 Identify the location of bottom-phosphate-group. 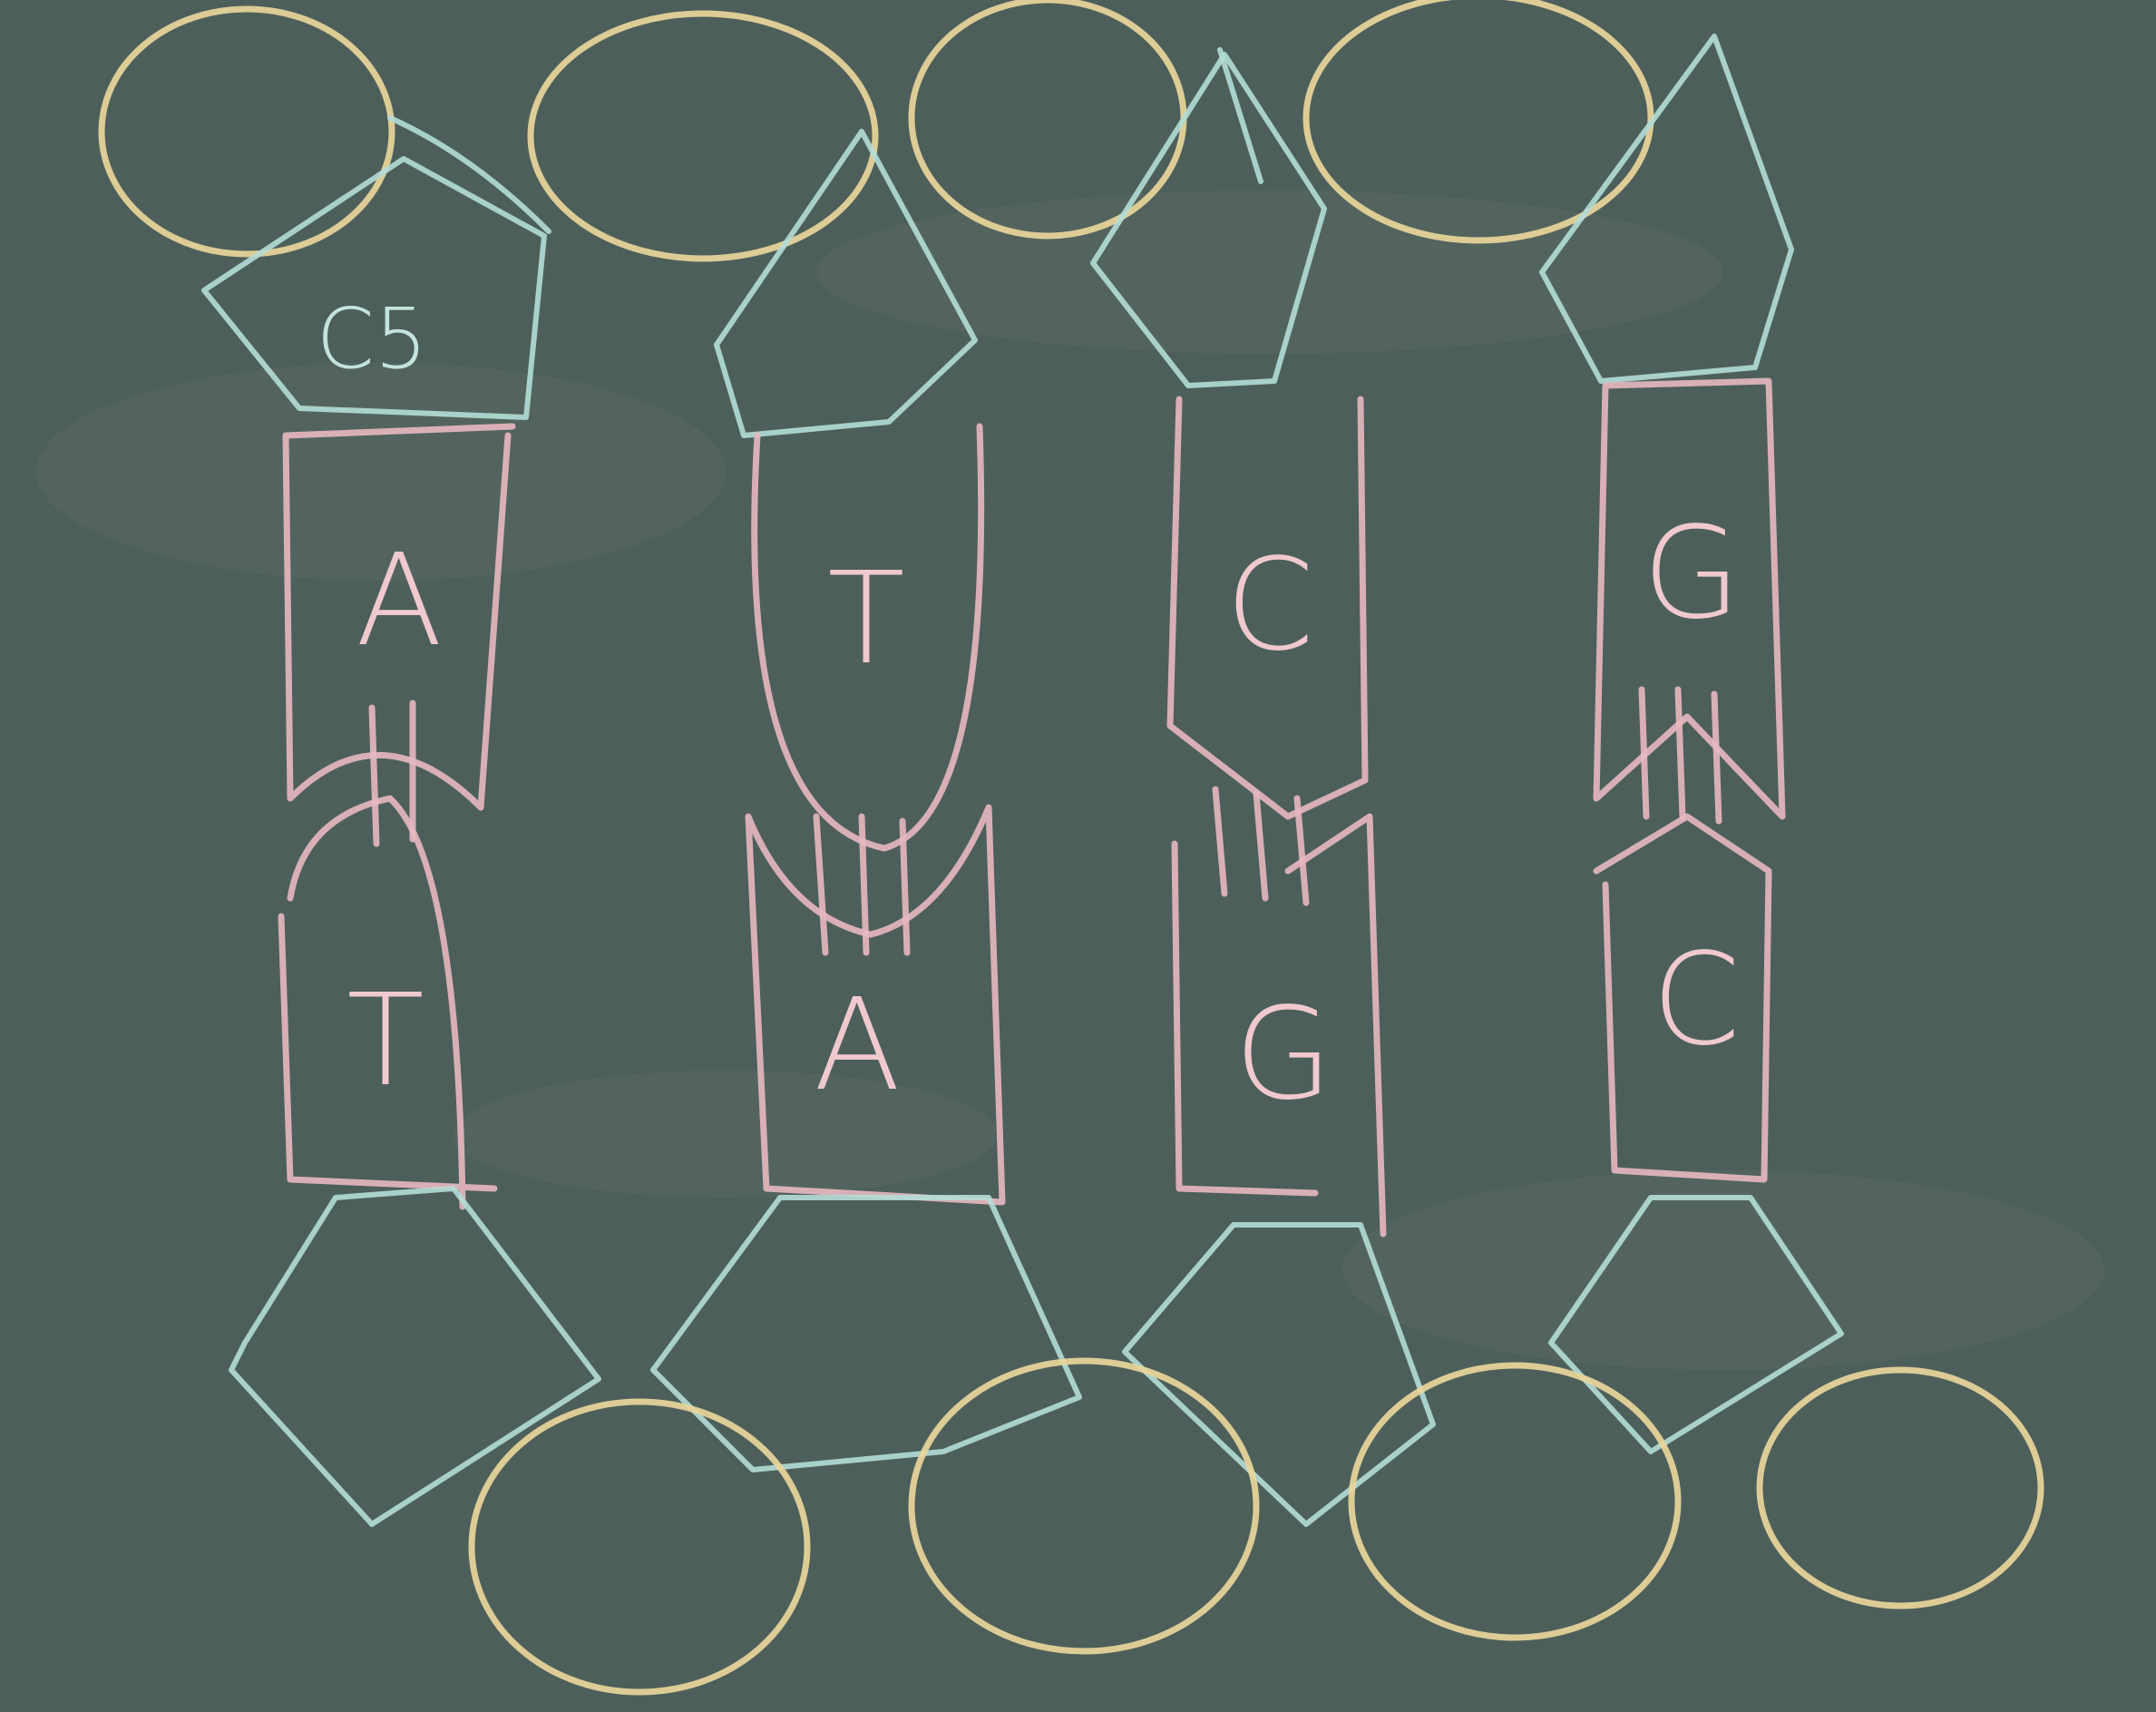
(1256, 1526).